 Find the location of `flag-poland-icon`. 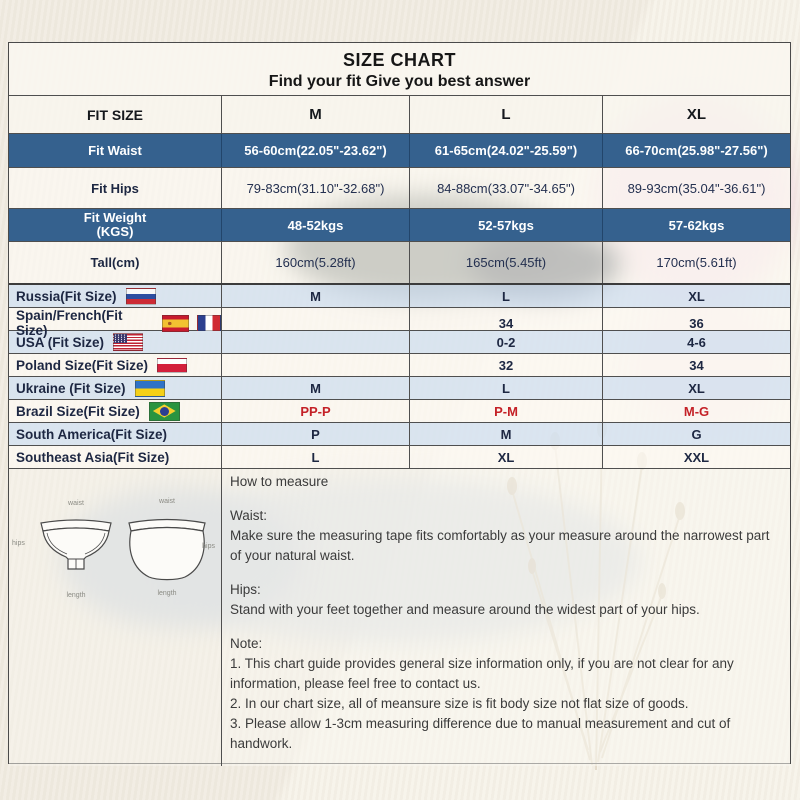

flag-poland-icon is located at coordinates (172, 365).